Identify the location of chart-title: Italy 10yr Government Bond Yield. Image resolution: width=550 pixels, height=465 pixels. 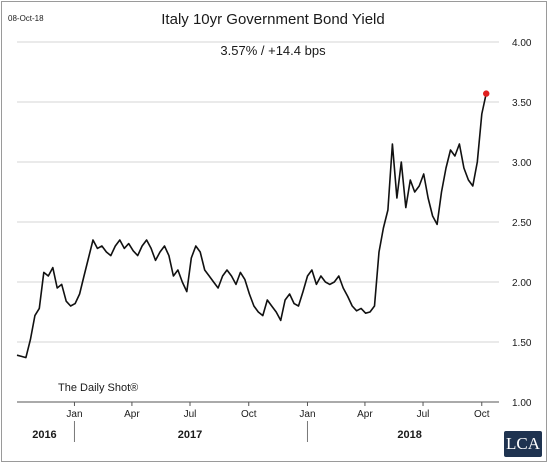
(272, 19).